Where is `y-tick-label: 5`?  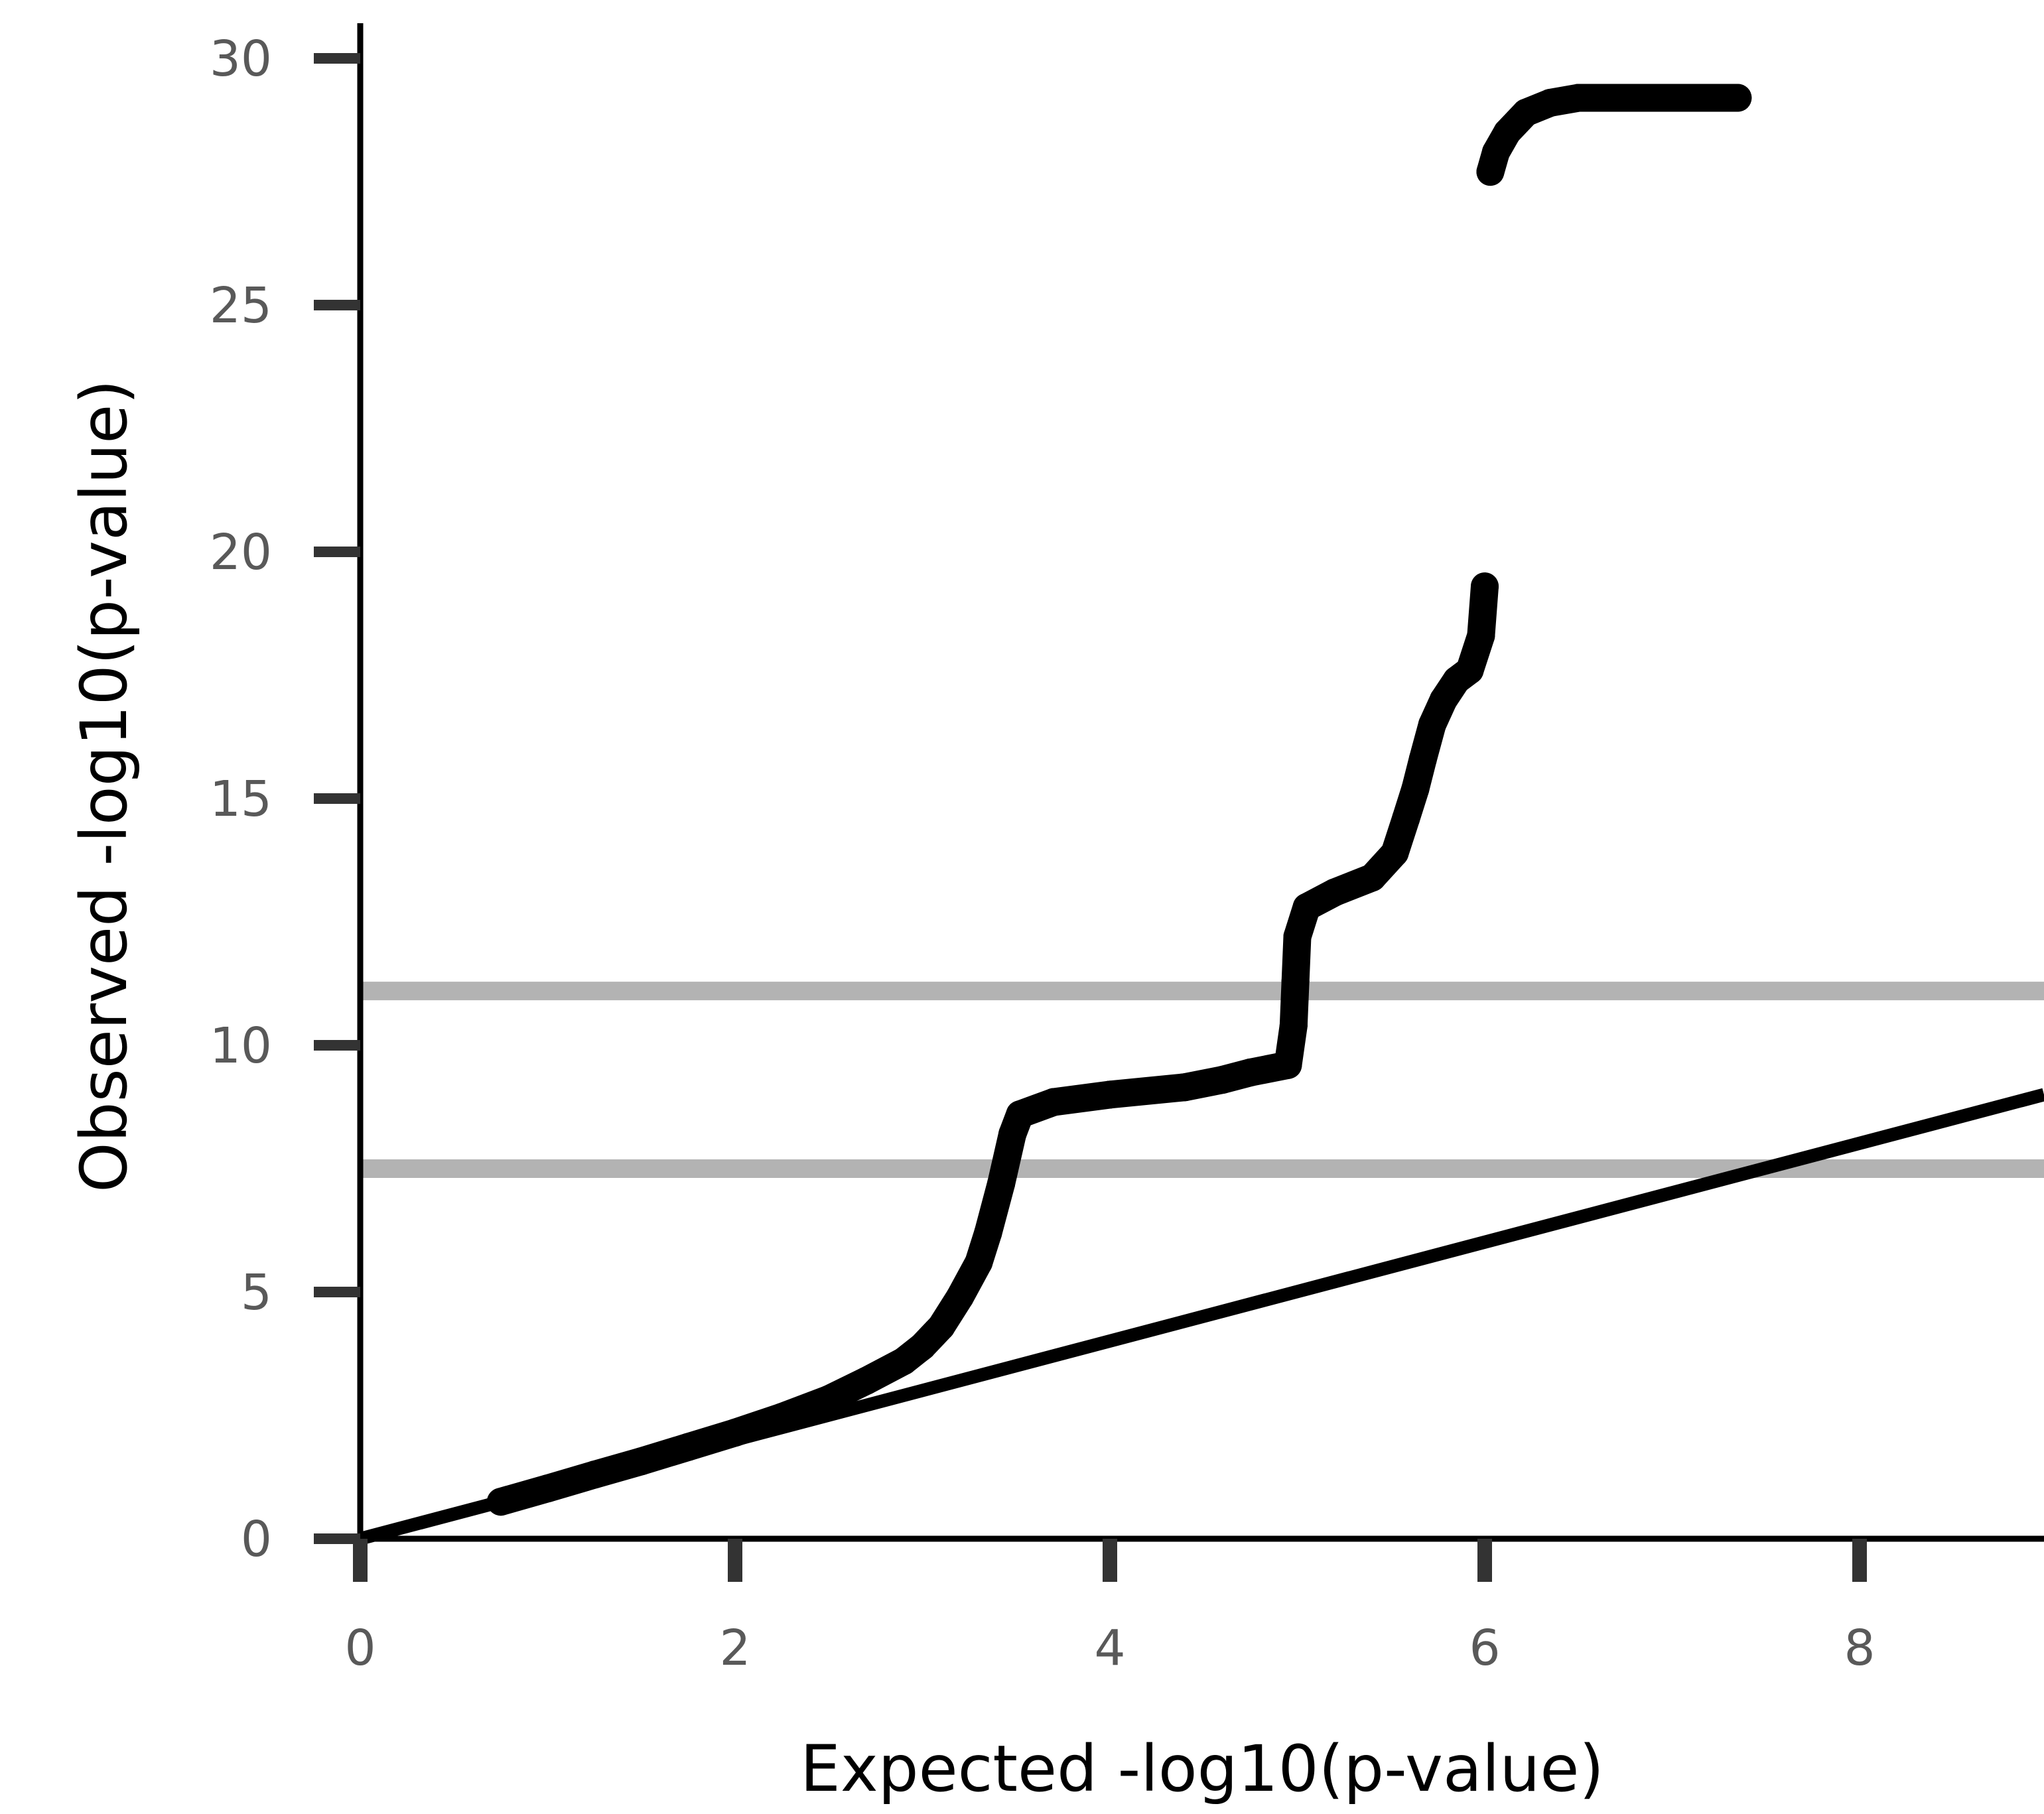
y-tick-label: 5 is located at coordinates (256, 1292).